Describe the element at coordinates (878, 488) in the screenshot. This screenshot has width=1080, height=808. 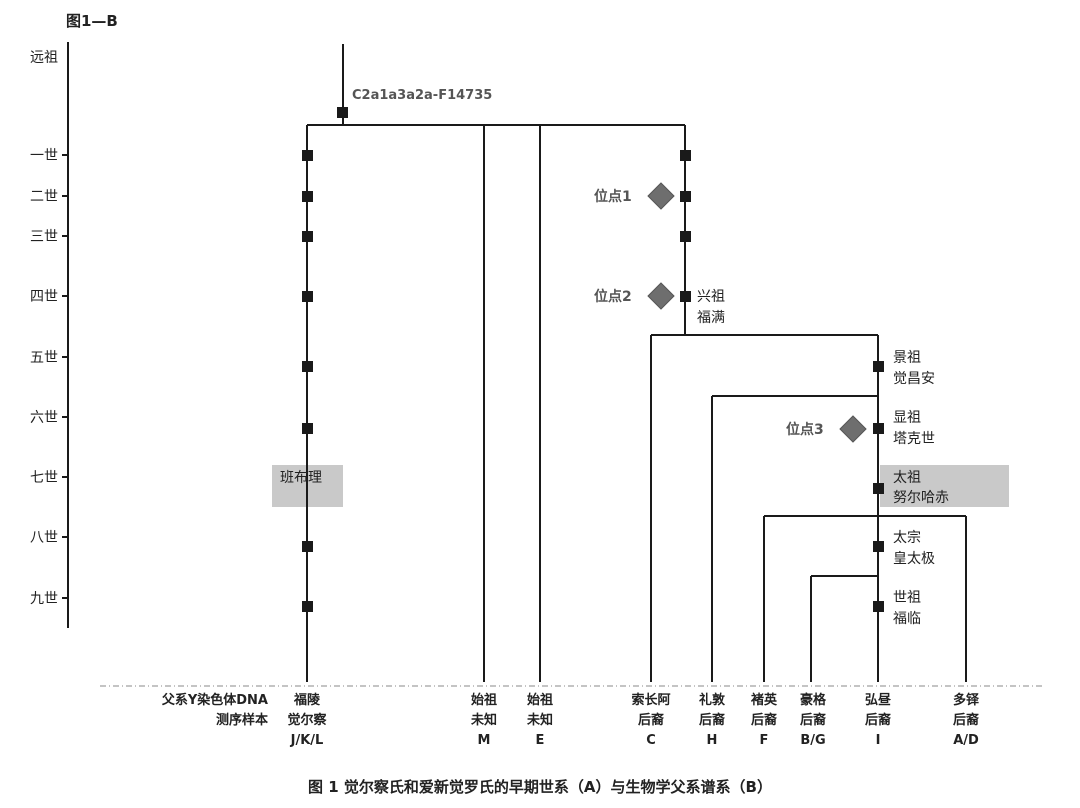
I see `node-taizu` at that location.